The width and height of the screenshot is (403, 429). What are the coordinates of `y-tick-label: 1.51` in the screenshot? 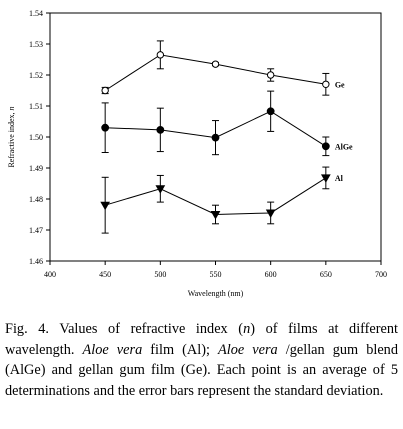 It's located at (36, 106).